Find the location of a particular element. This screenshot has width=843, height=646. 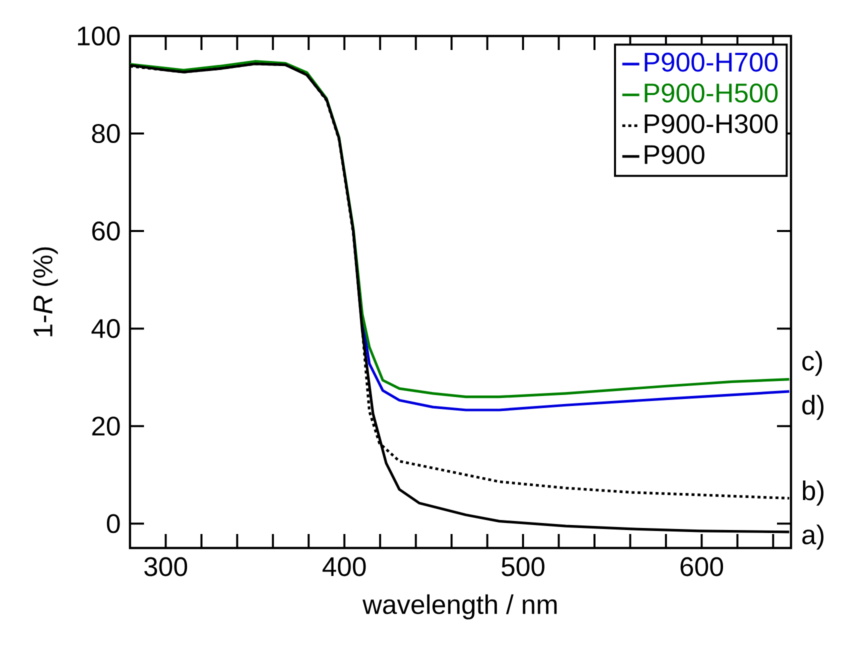

y-tick-label: 100 is located at coordinates (99, 36).